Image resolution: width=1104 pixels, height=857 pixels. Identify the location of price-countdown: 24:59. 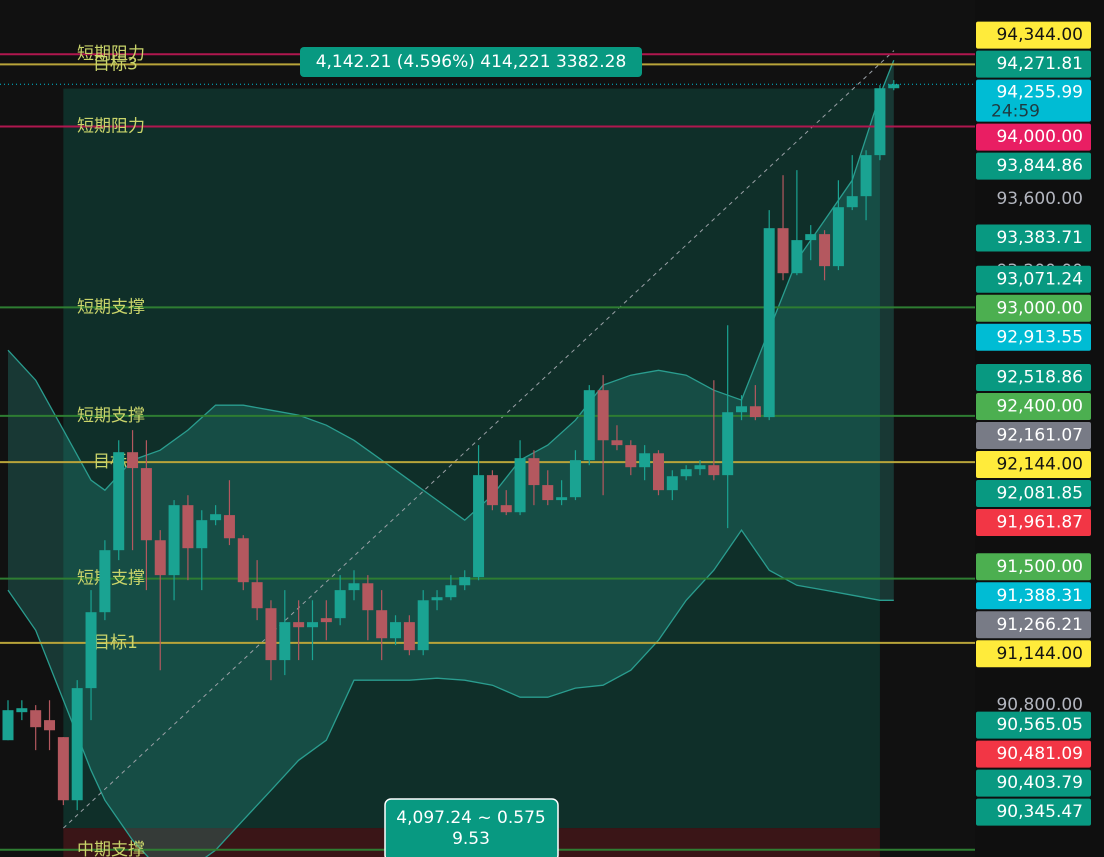
(1015, 112).